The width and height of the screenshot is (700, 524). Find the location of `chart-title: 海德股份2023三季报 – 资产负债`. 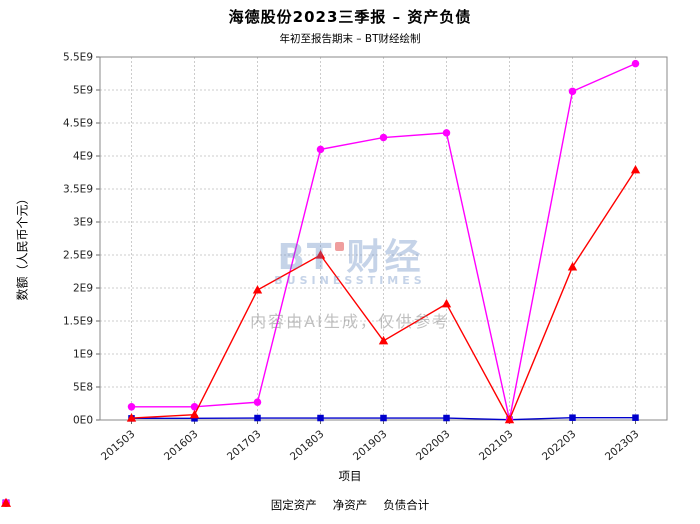

chart-title: 海德股份2023三季报 – 资产负债 is located at coordinates (350, 17).